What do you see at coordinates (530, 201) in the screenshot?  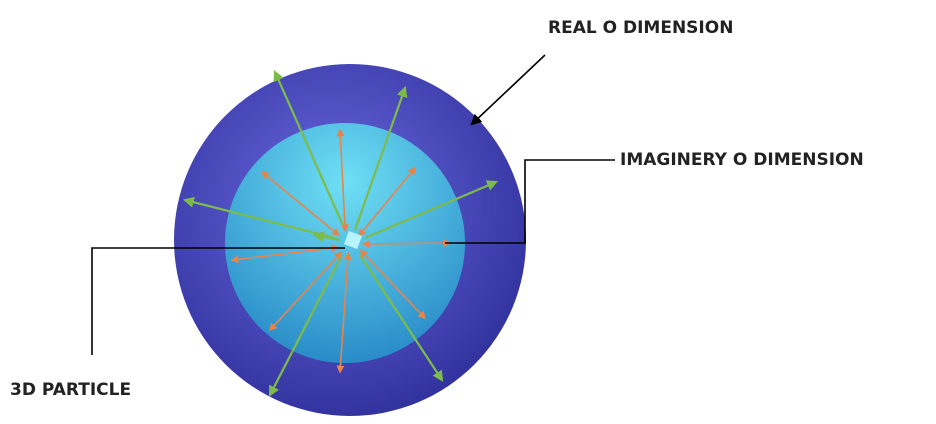 I see `pointer-imaginary` at bounding box center [530, 201].